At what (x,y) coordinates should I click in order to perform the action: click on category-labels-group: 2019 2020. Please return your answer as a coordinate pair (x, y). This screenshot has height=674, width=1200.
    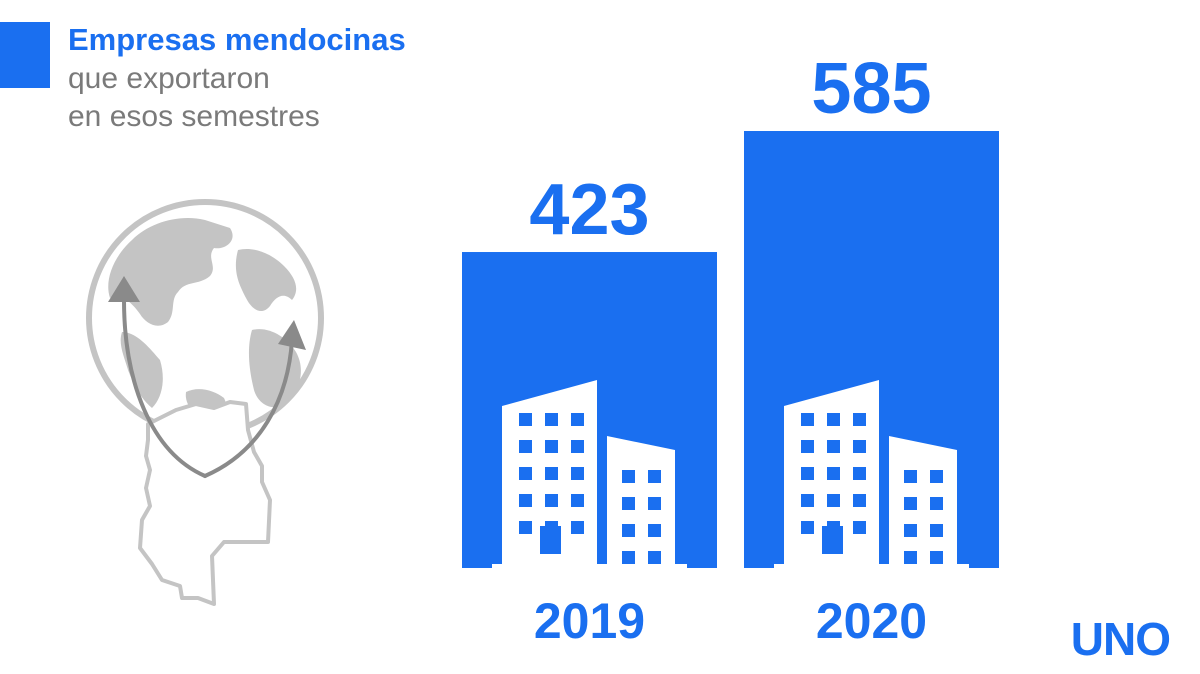
    Looking at the image, I should click on (730, 621).